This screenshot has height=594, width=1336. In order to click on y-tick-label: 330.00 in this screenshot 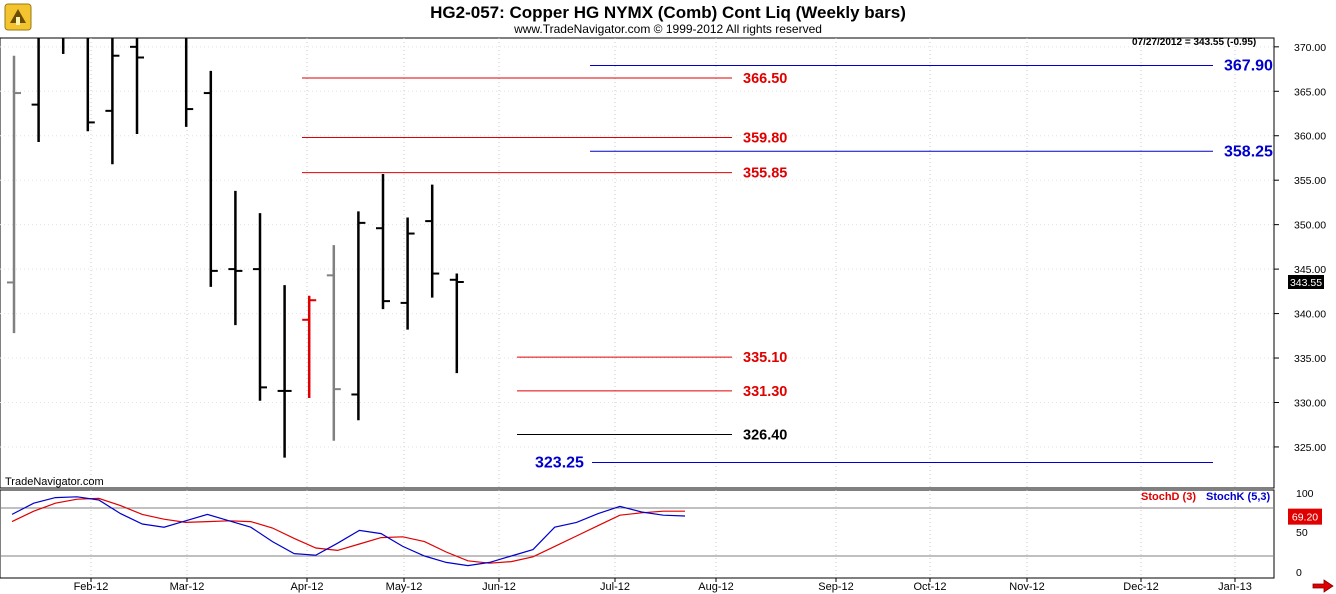, I will do `click(1310, 403)`.